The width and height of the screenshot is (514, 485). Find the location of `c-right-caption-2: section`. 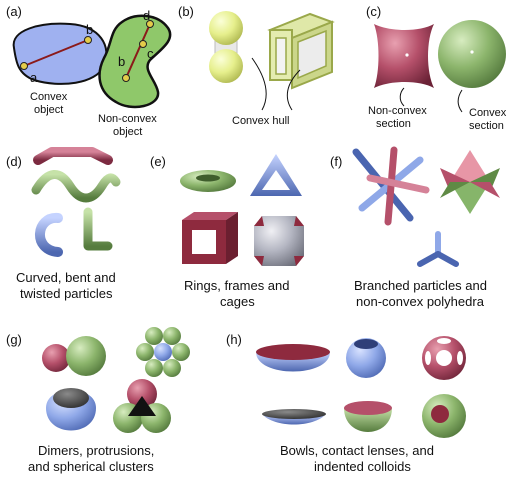

c-right-caption-2: section is located at coordinates (486, 126).